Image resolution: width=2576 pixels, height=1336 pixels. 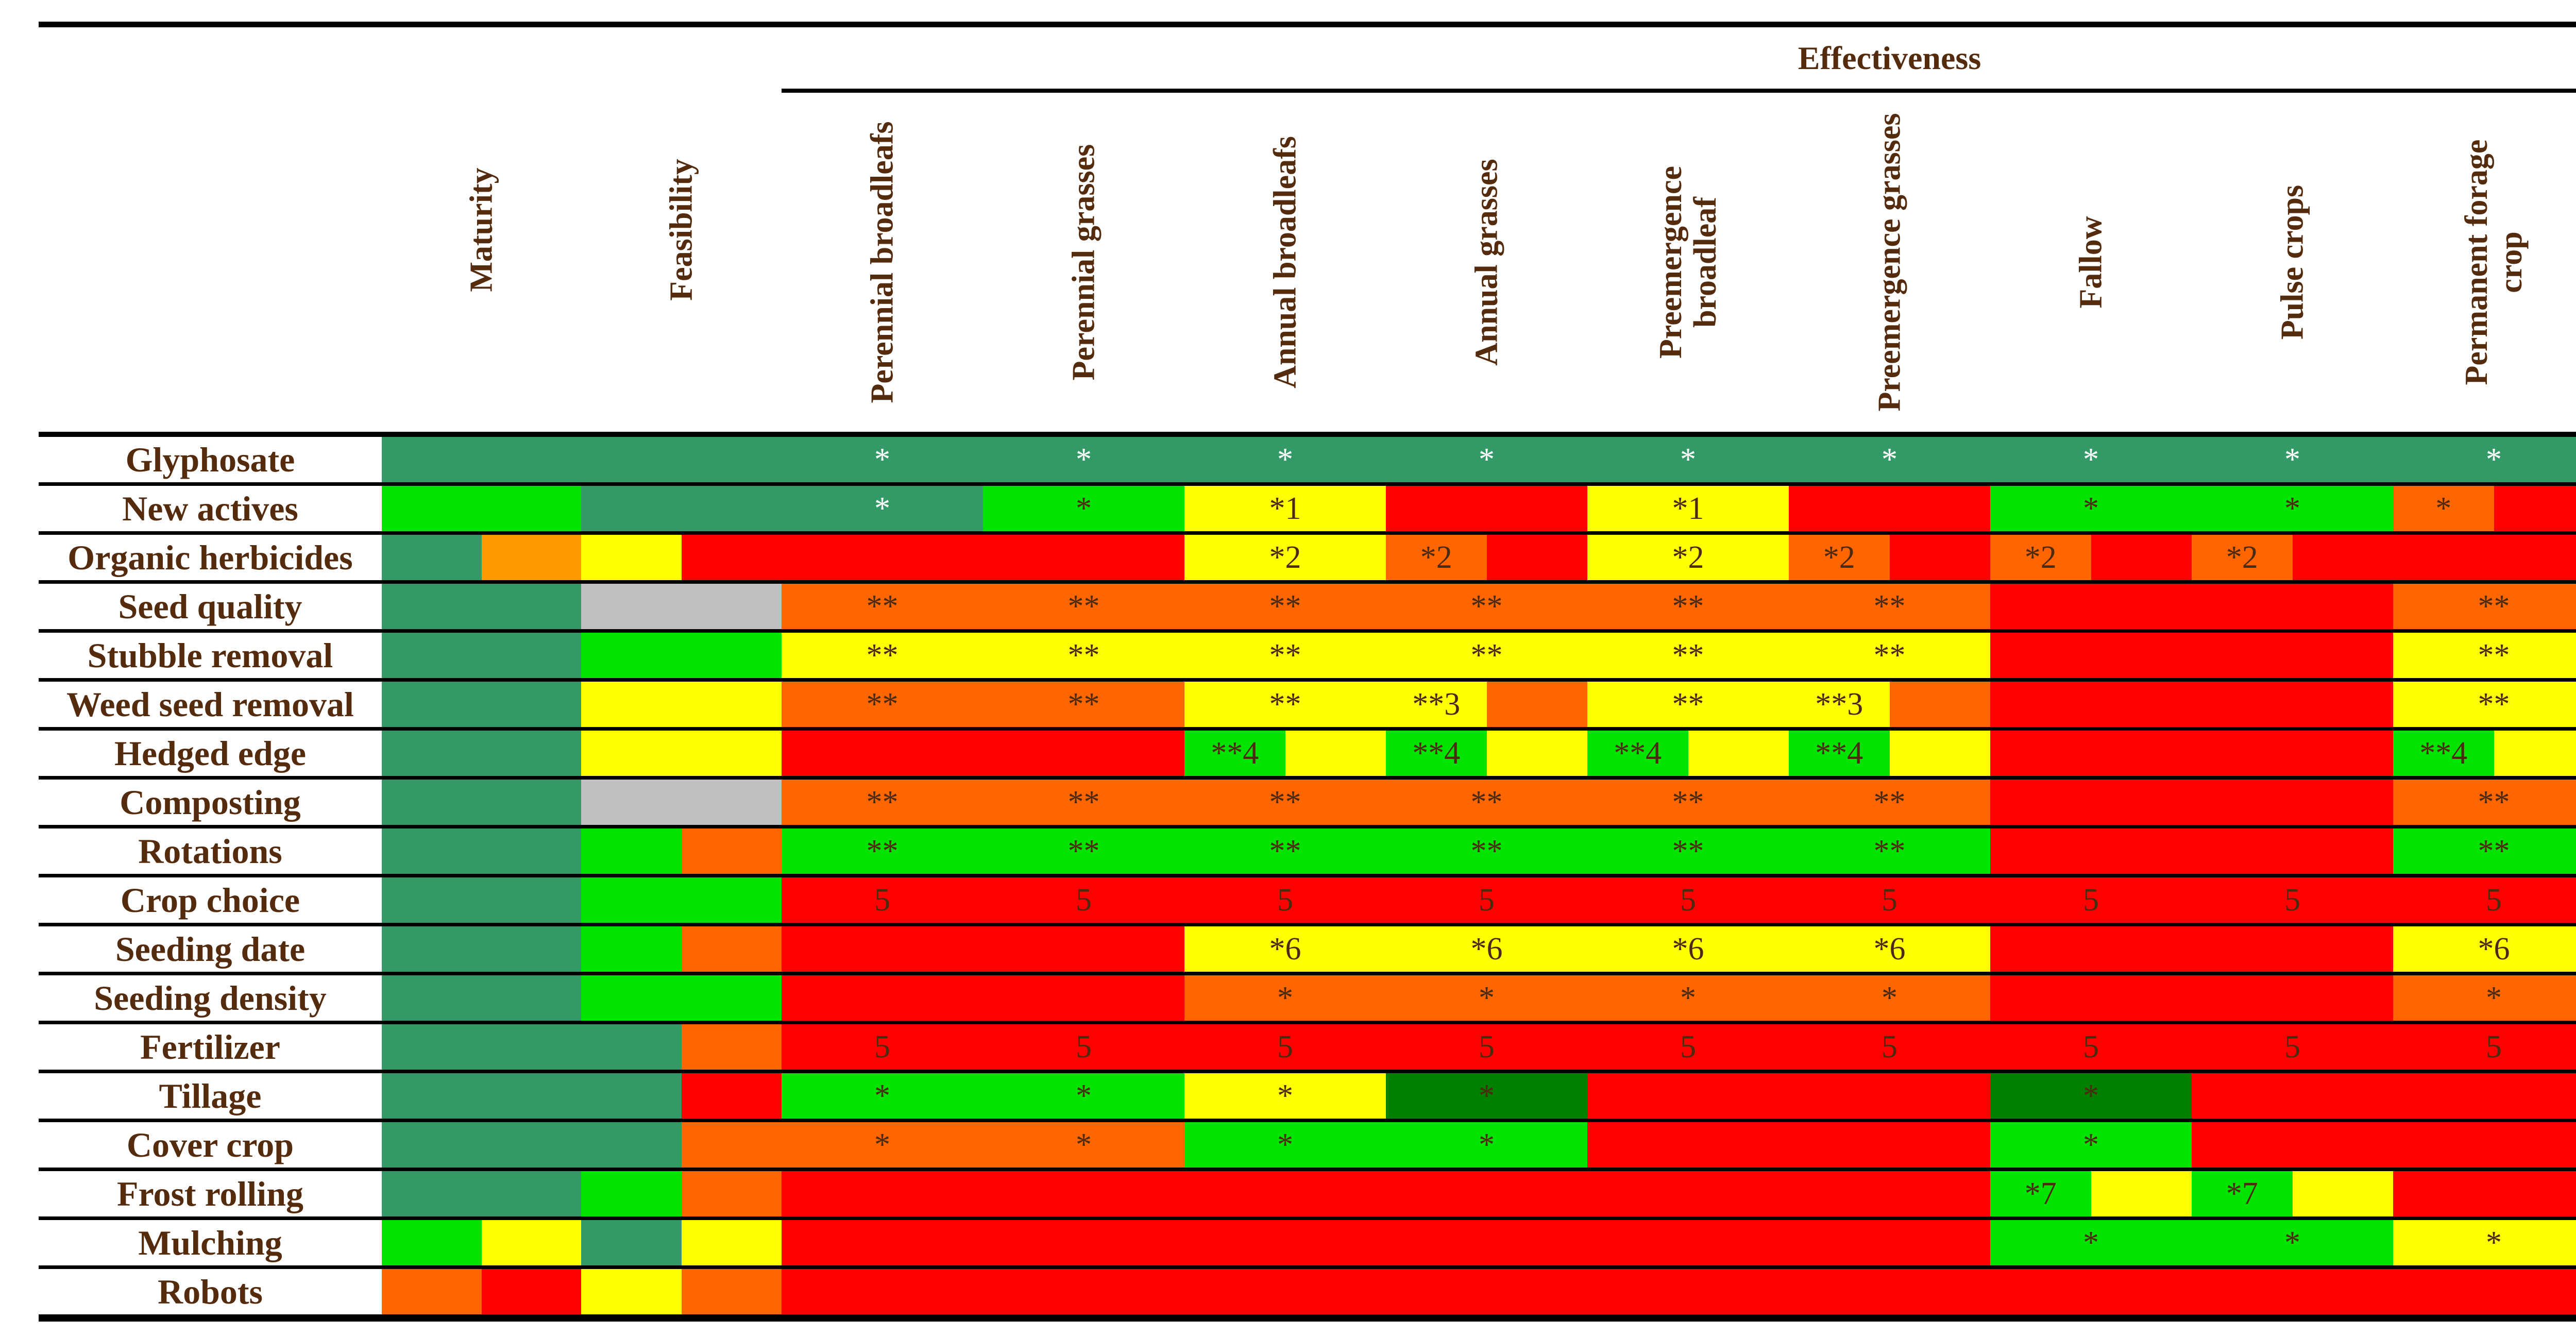 What do you see at coordinates (1486, 900) in the screenshot?
I see `cell-annual-grasses: 5` at bounding box center [1486, 900].